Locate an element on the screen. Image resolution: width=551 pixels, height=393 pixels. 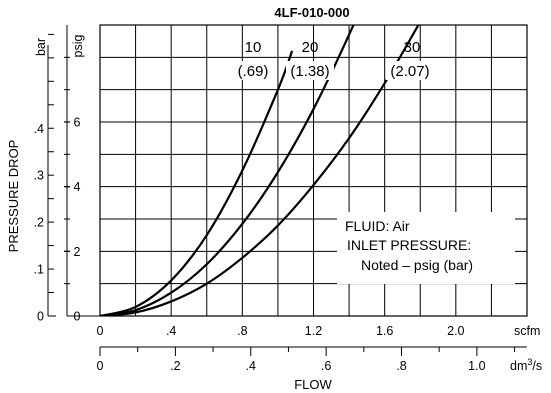
y-bar-unit: bar is located at coordinates (41, 47).